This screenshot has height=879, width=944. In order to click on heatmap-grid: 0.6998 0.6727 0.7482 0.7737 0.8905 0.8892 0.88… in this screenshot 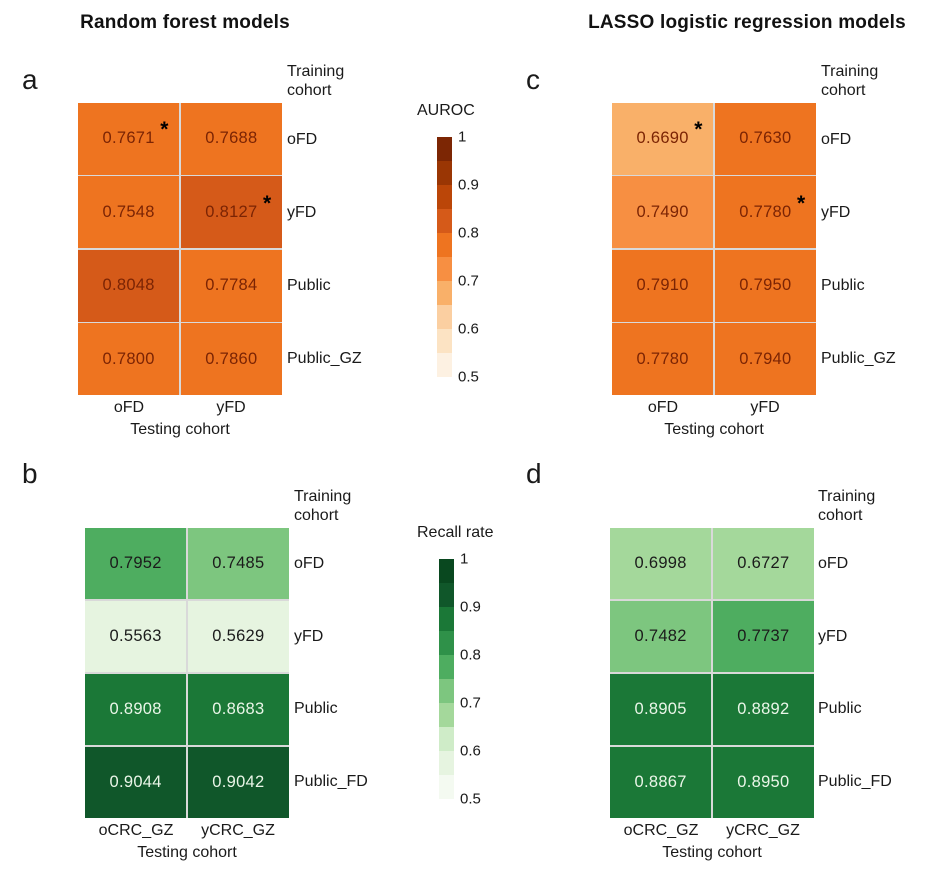, I will do `click(712, 673)`.